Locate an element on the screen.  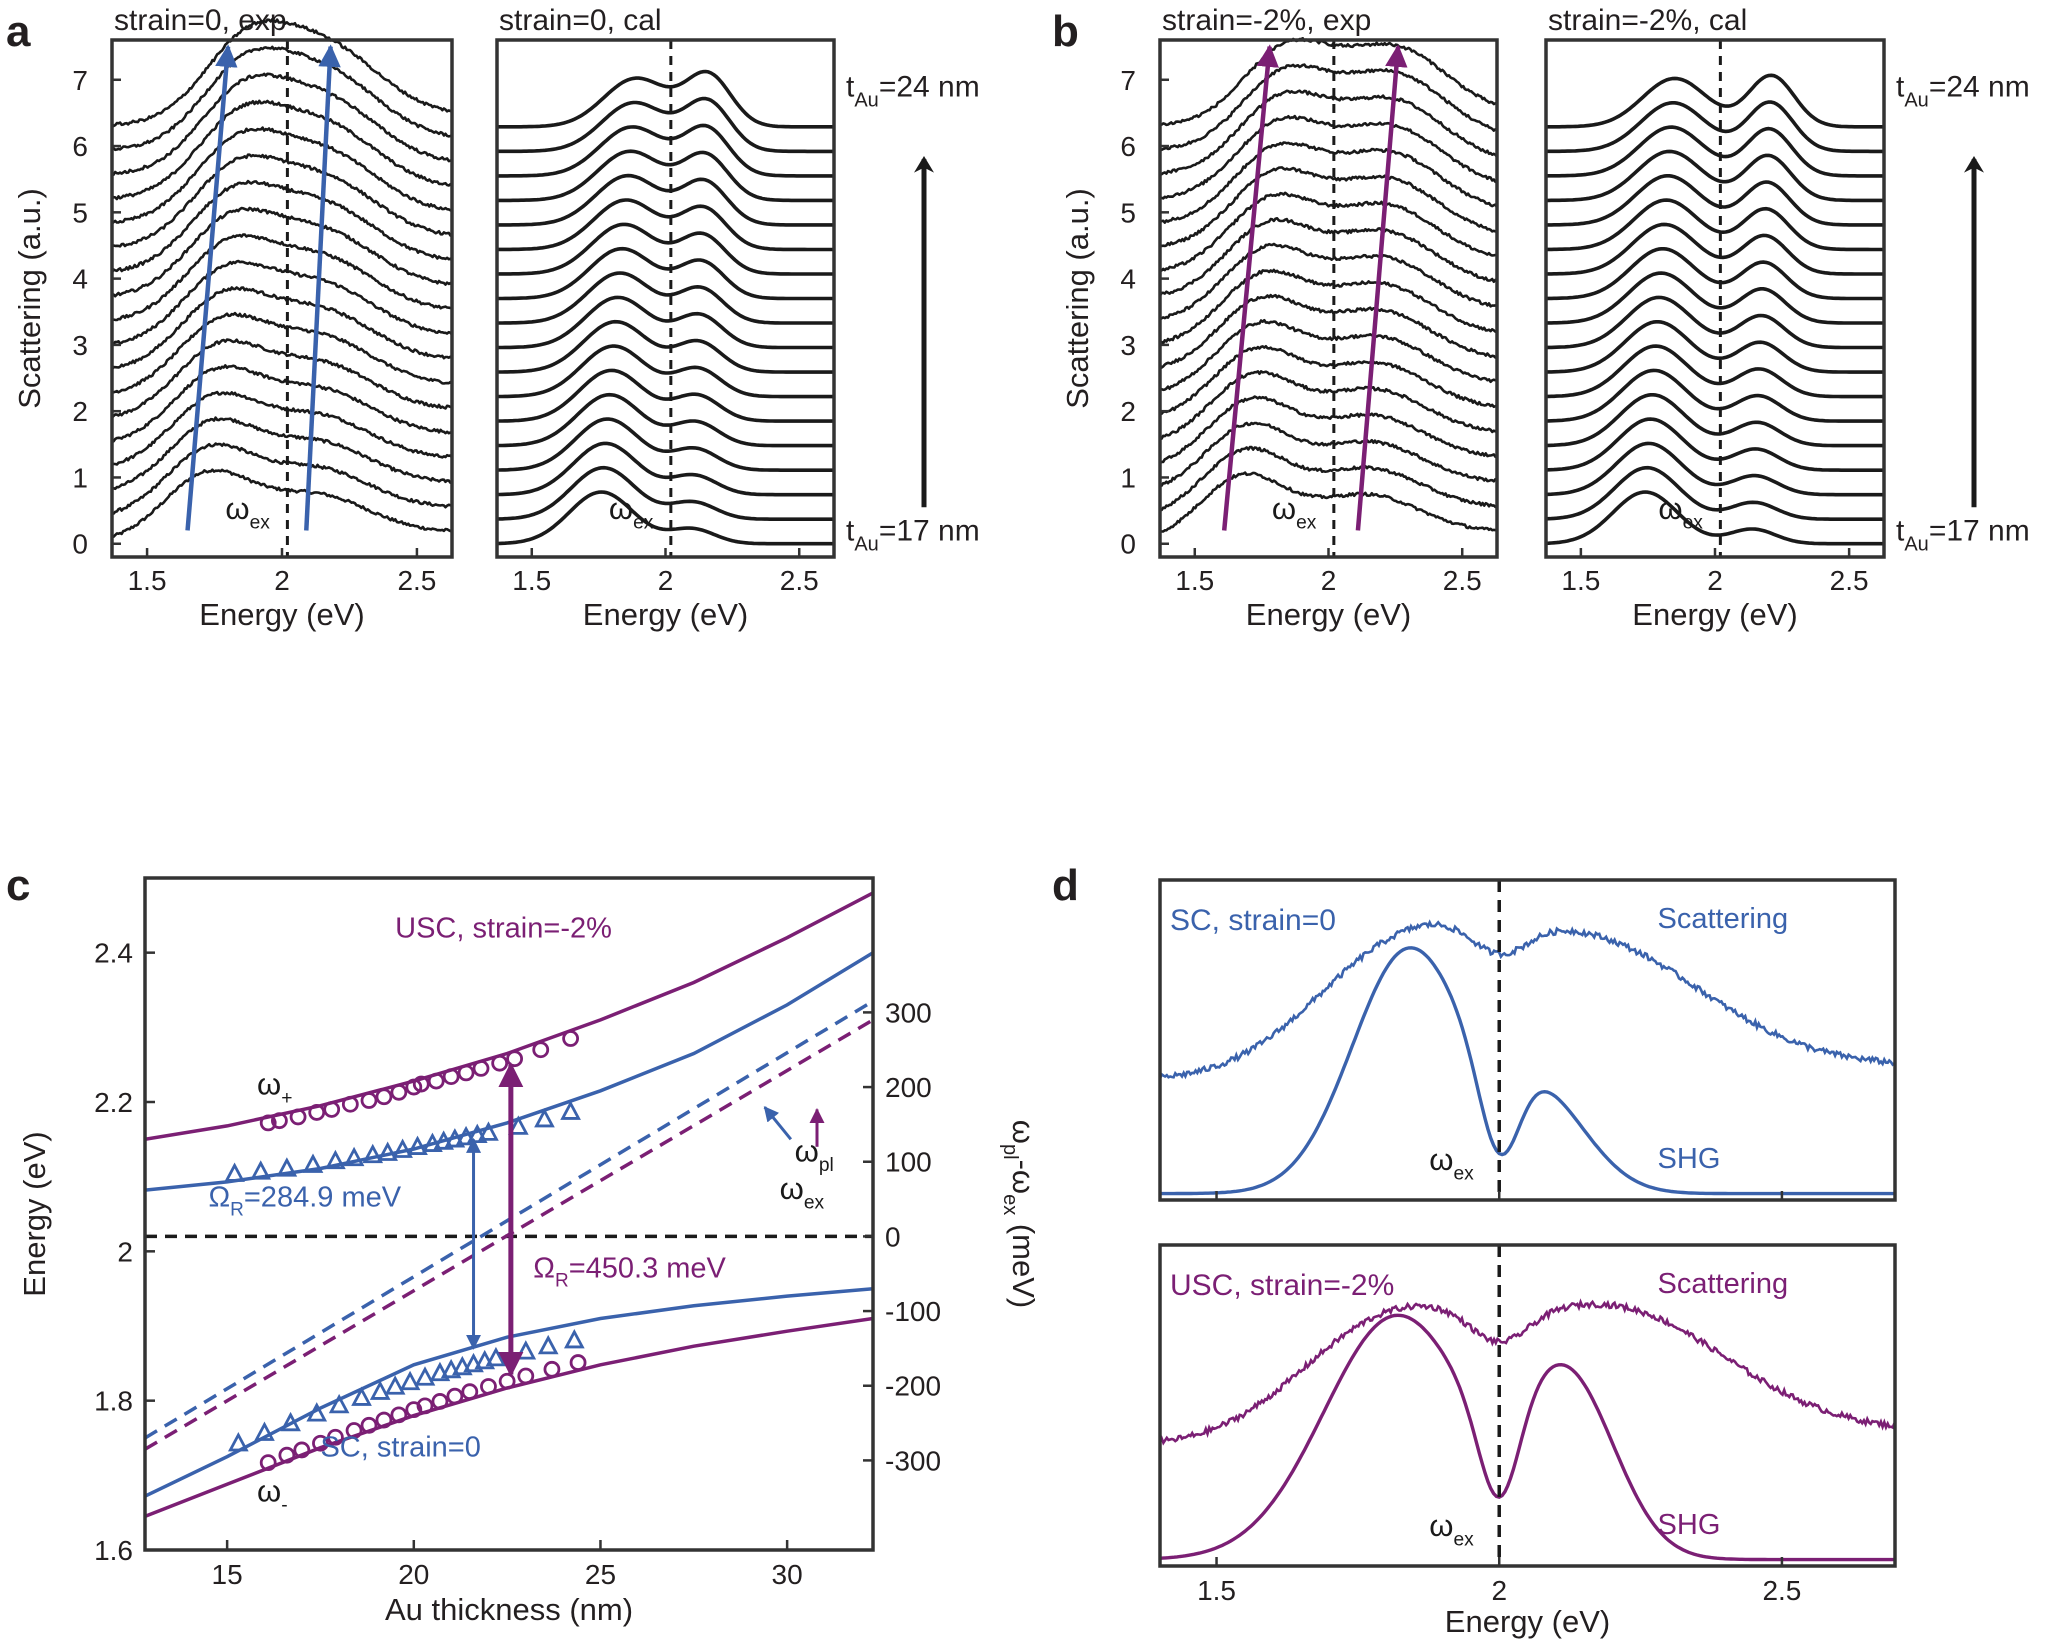
thickness-top-label: tAu=24 nm is located at coordinates (913, 90).